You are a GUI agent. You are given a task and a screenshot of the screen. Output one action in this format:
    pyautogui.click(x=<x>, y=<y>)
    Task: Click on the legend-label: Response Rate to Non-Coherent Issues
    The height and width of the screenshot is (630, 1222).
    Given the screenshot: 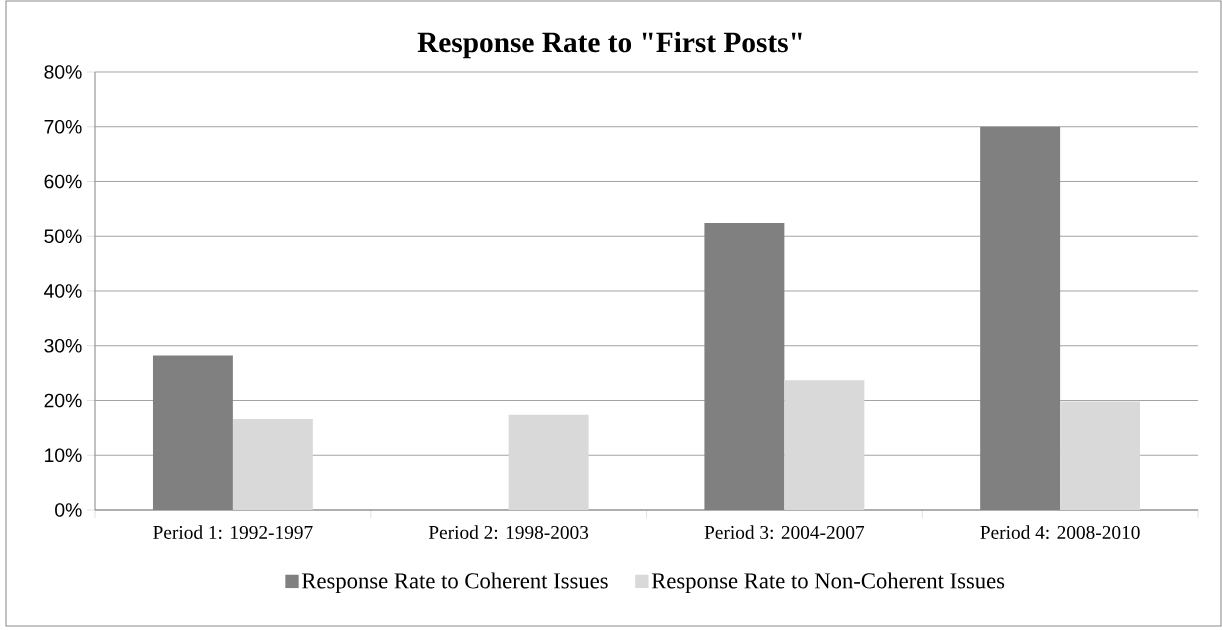 What is the action you would take?
    pyautogui.click(x=828, y=583)
    